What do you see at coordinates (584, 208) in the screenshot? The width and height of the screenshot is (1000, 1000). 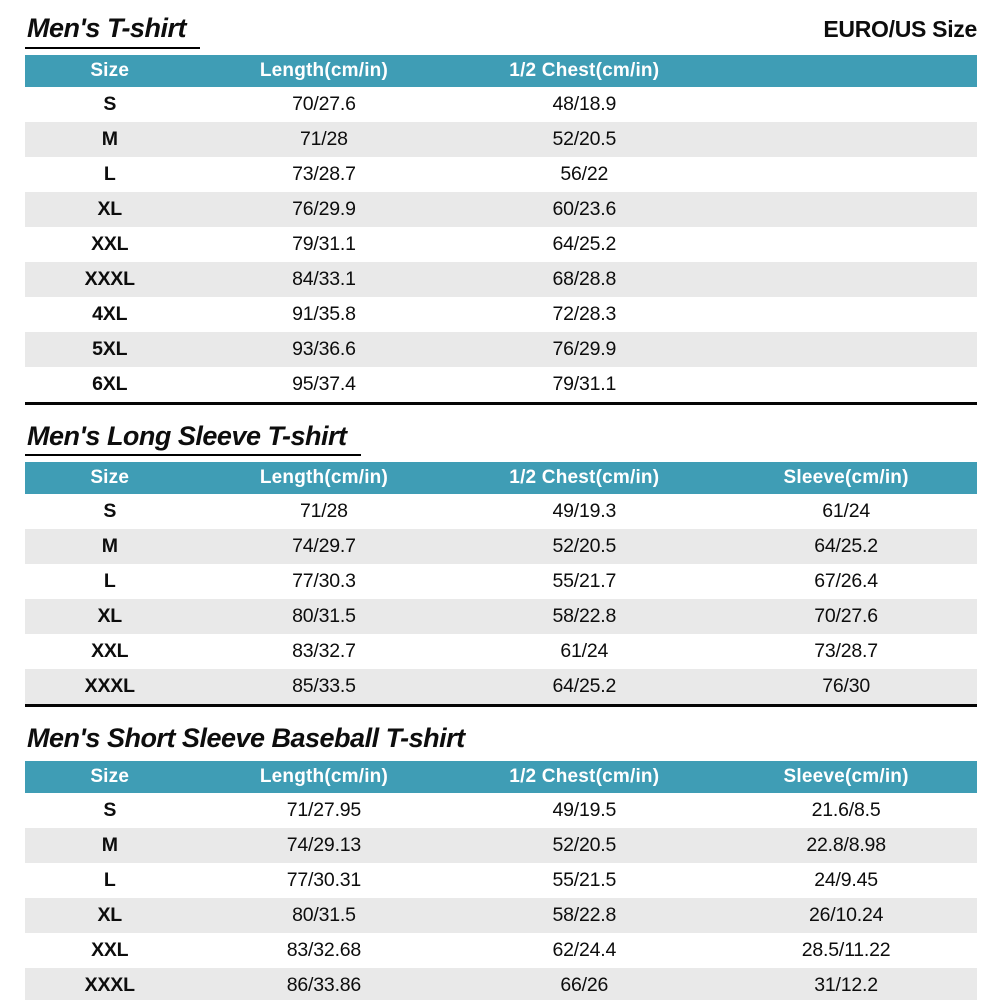 I see `measurement-cell: 60/23.6` at bounding box center [584, 208].